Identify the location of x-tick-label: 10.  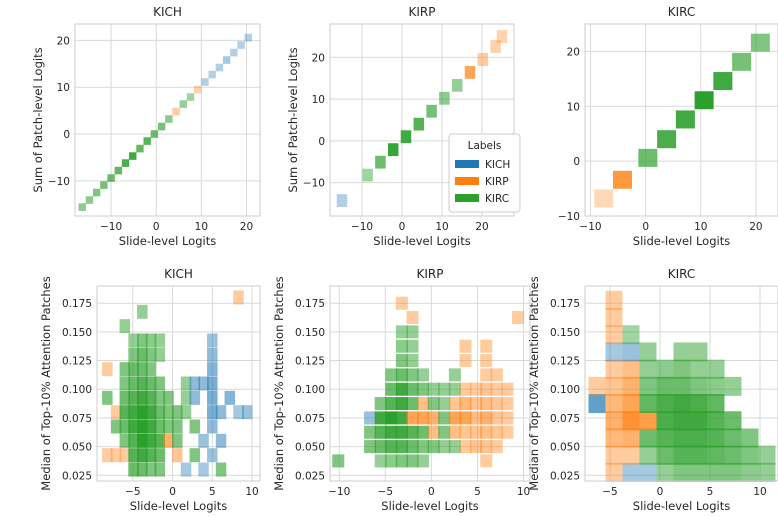
(441, 227).